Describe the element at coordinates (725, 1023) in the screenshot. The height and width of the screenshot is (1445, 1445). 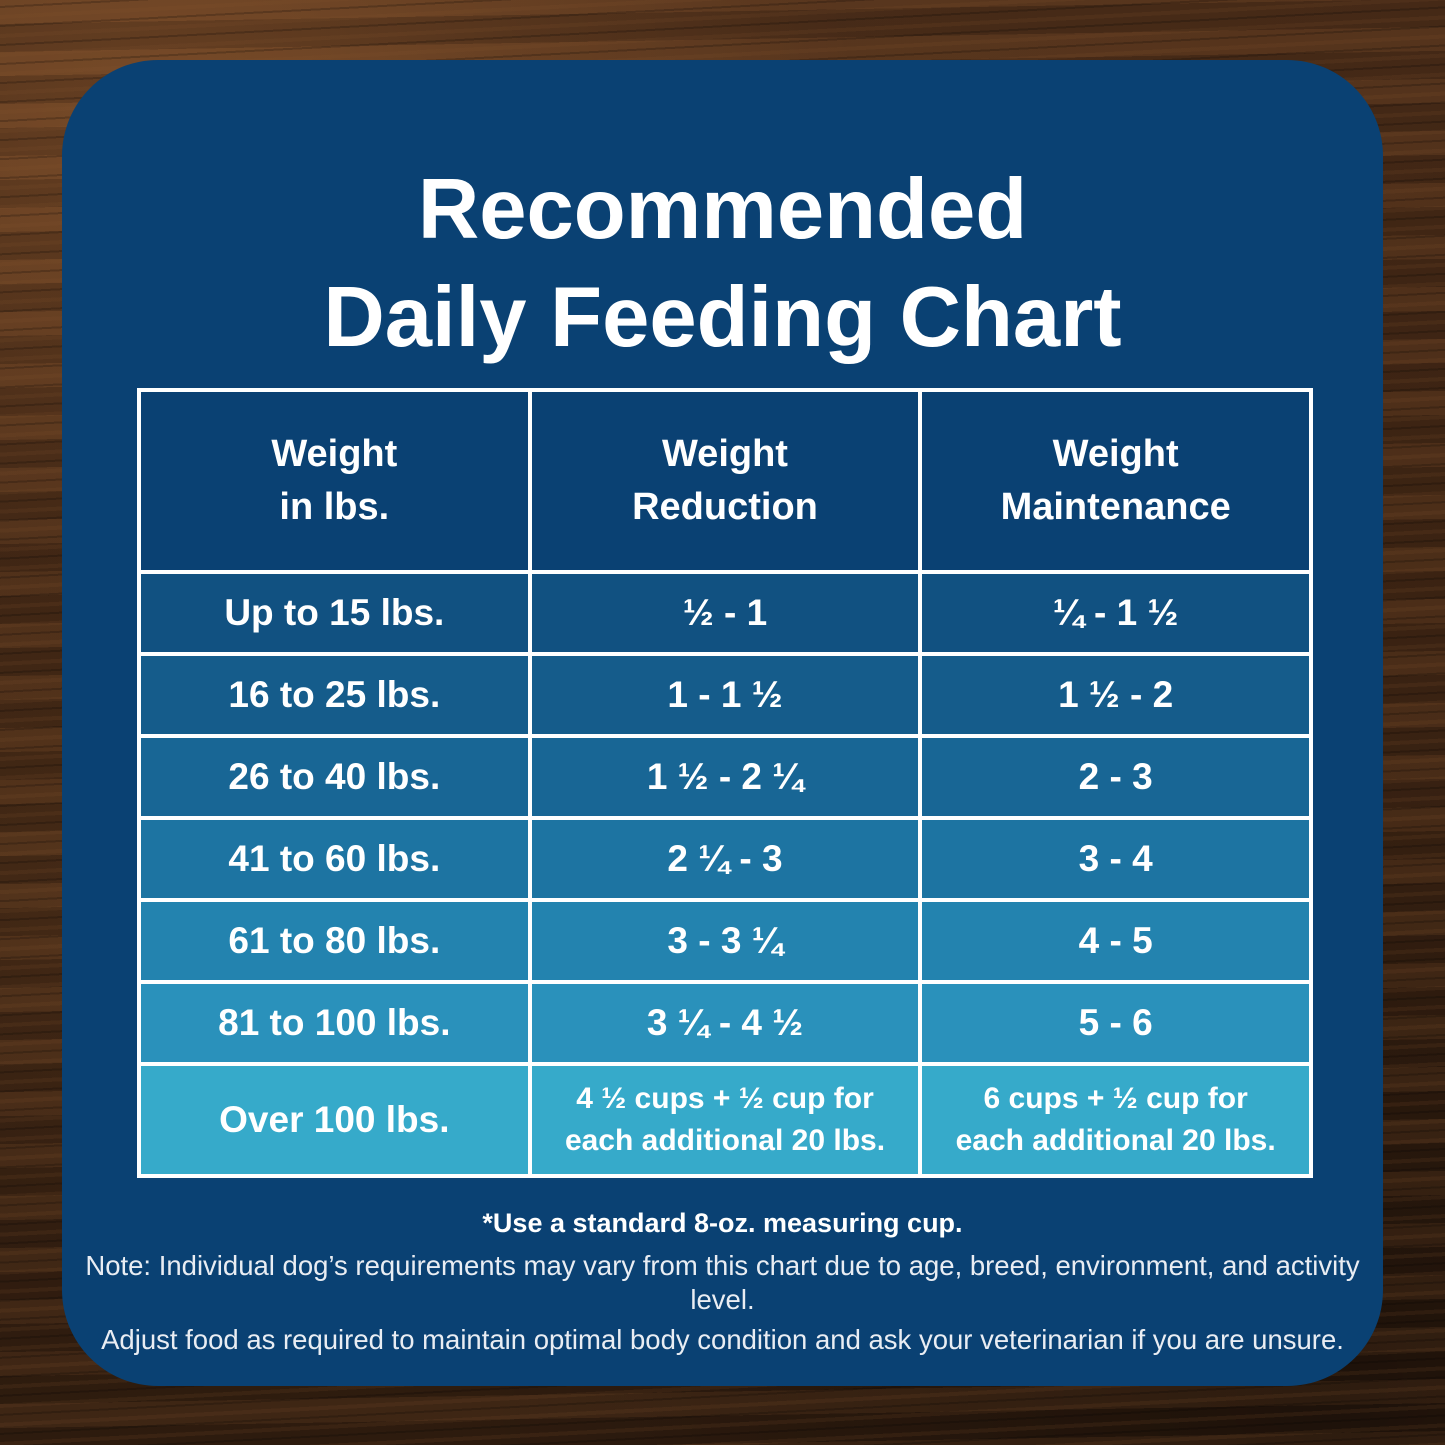
I see `cell-reduction-row6: 3 ¼ - 4 ½` at that location.